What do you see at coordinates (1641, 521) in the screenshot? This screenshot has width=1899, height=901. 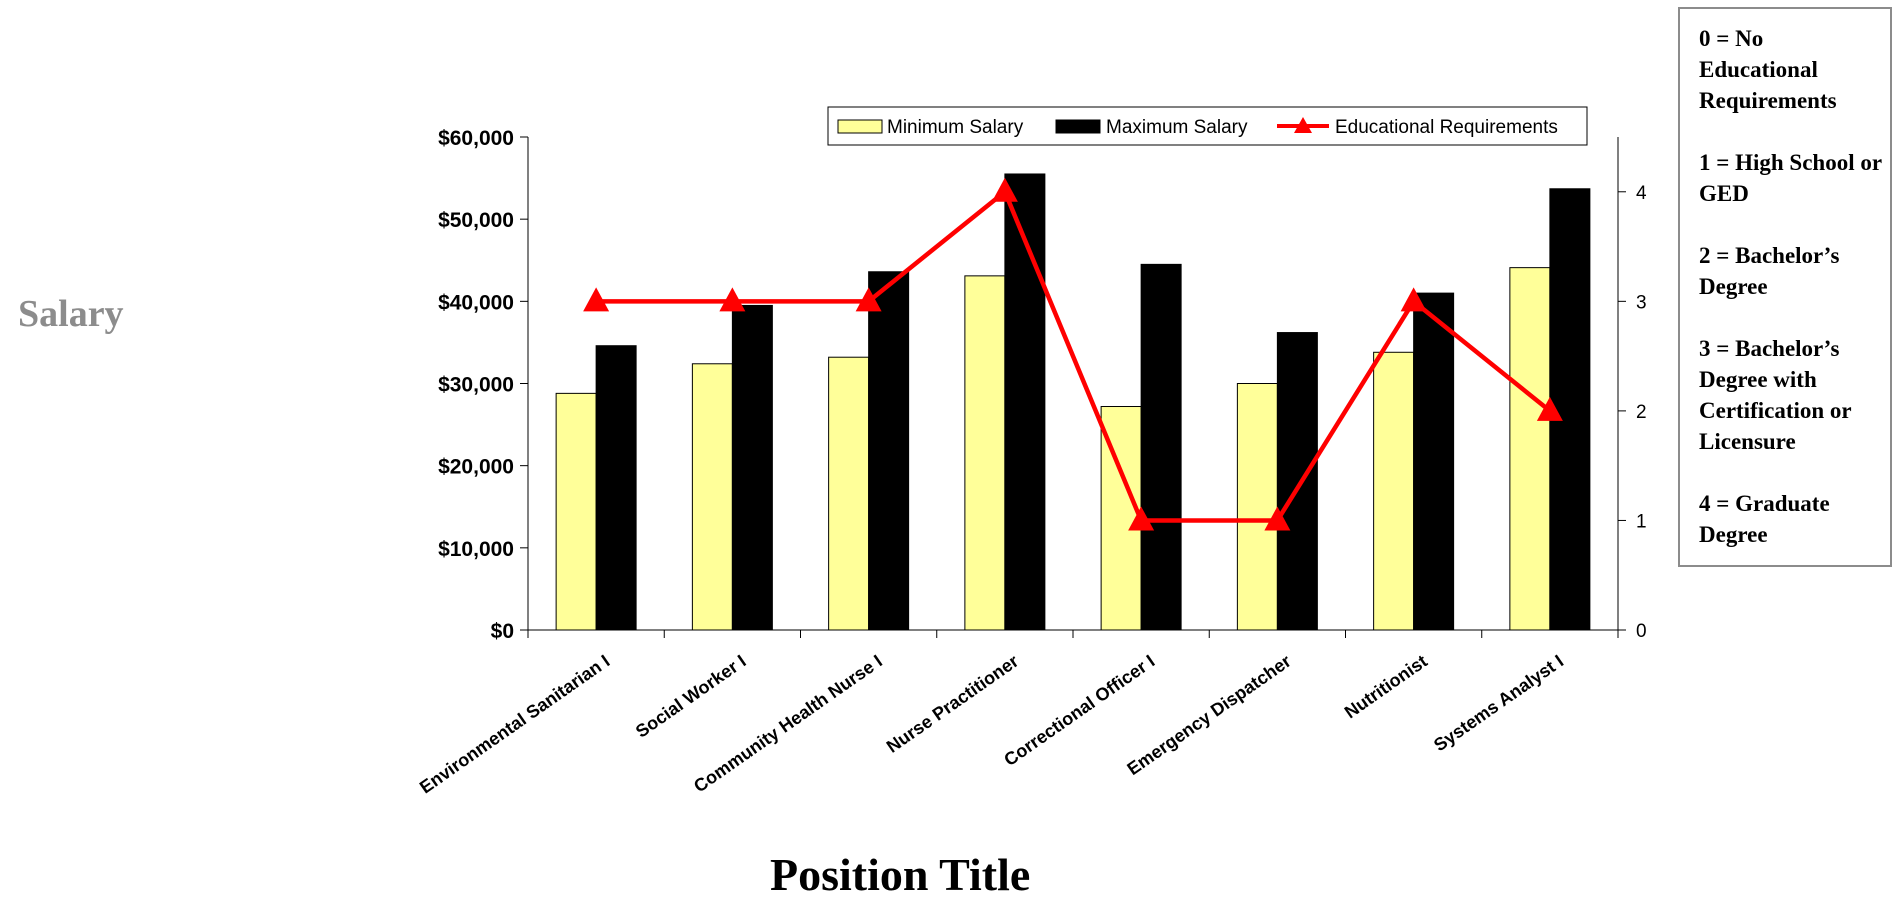 I see `y2-tick-label: 1` at bounding box center [1641, 521].